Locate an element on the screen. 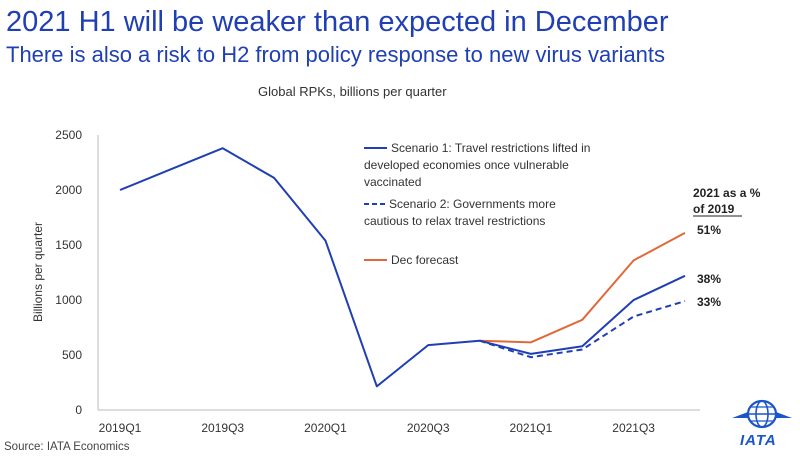 This screenshot has height=459, width=800. legend-label-scenario-2-line-2: cautious to relax travel restrictions is located at coordinates (454, 221).